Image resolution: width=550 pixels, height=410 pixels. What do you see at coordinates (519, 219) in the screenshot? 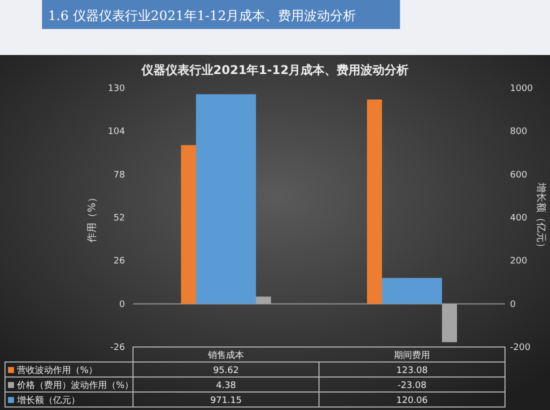
I see `y2-tick-label: 400` at bounding box center [519, 219].